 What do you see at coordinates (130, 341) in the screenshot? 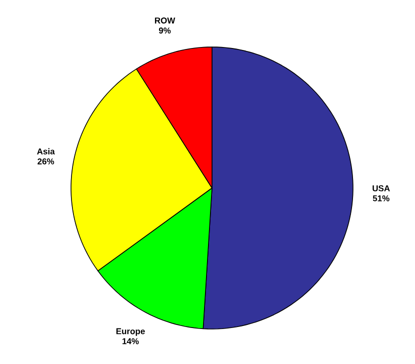
I see `data-label: 14%` at bounding box center [130, 341].